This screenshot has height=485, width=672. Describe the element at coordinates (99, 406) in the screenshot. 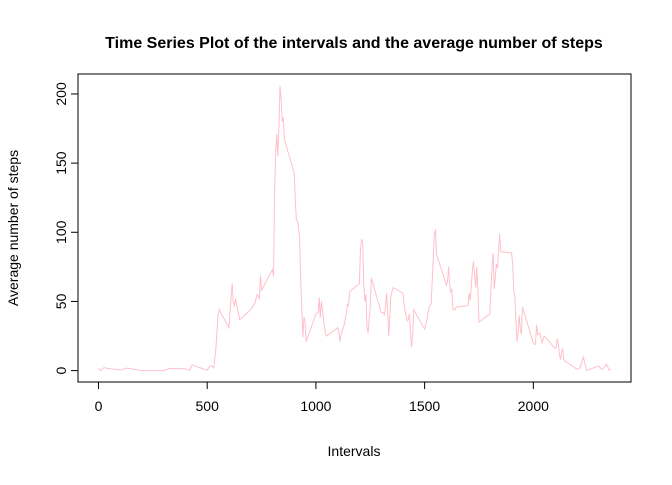

I see `x-tick-label: 0` at that location.